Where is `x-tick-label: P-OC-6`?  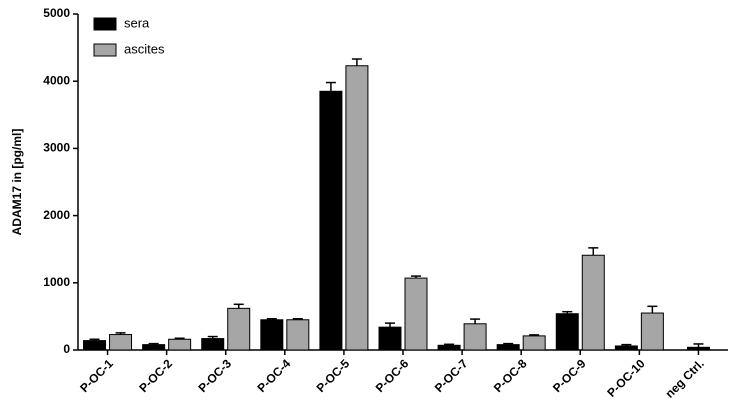 x-tick-label: P-OC-6 is located at coordinates (392, 375).